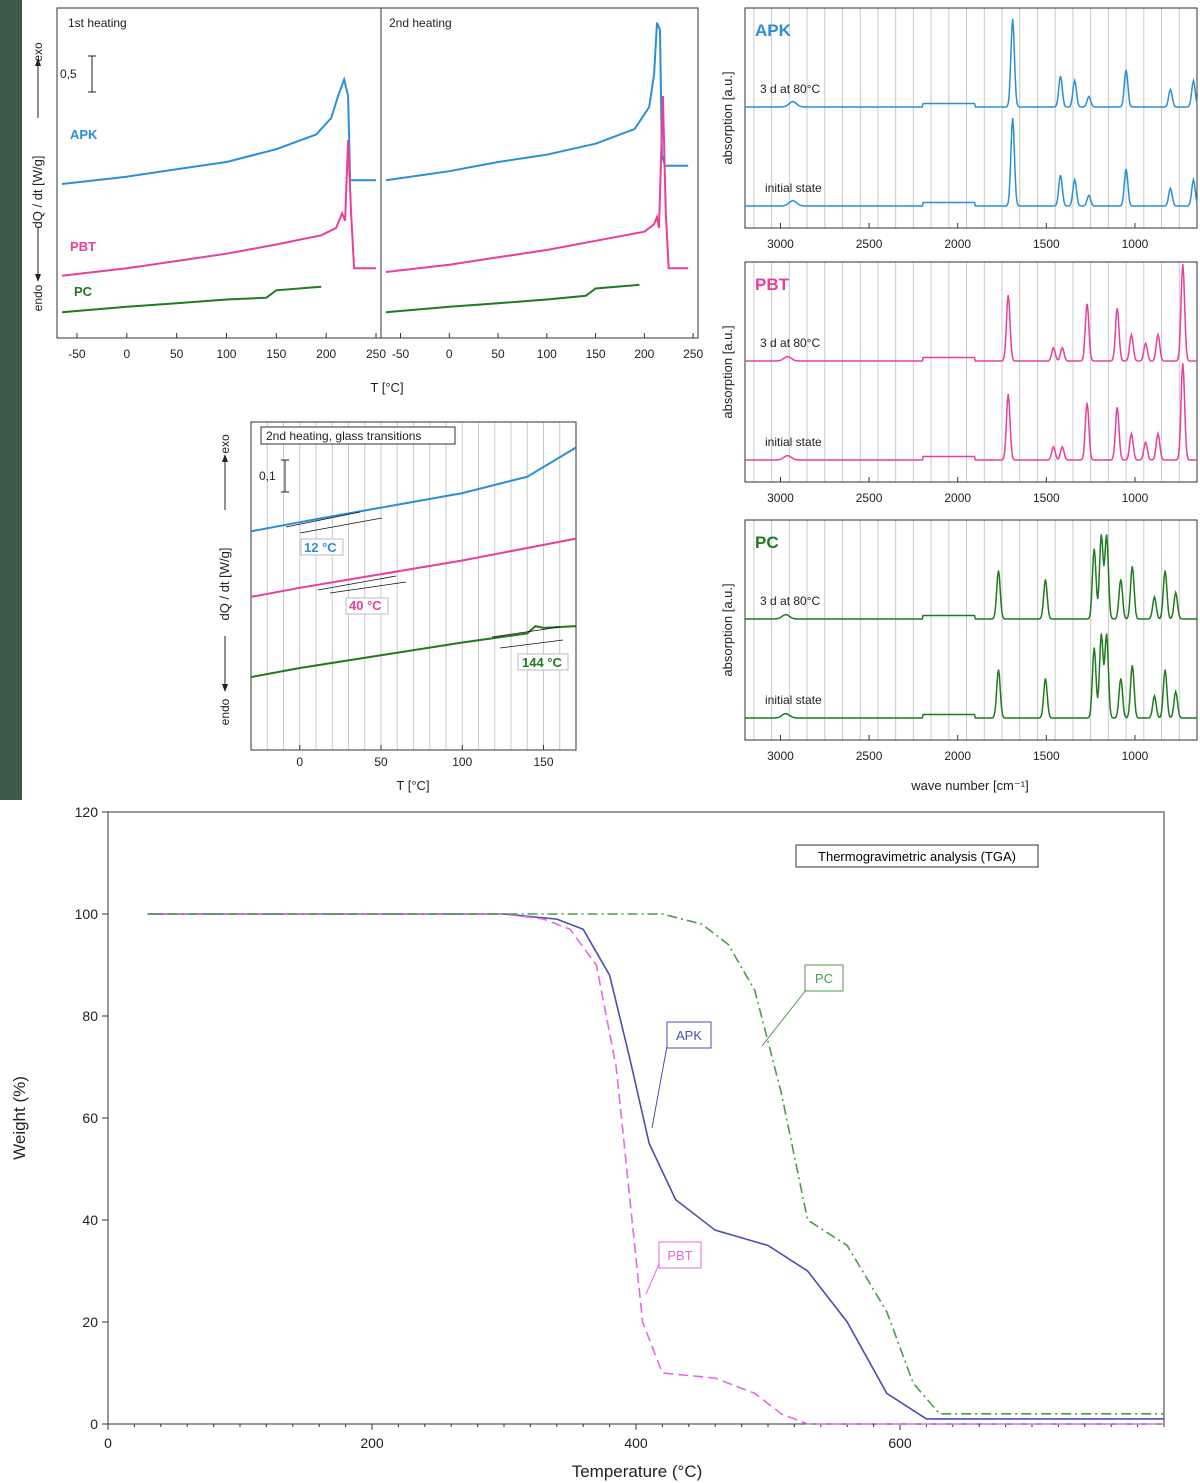 Image resolution: width=1200 pixels, height=1483 pixels. What do you see at coordinates (971, 577) in the screenshot?
I see `ftir-spectrum-pc-aged` at bounding box center [971, 577].